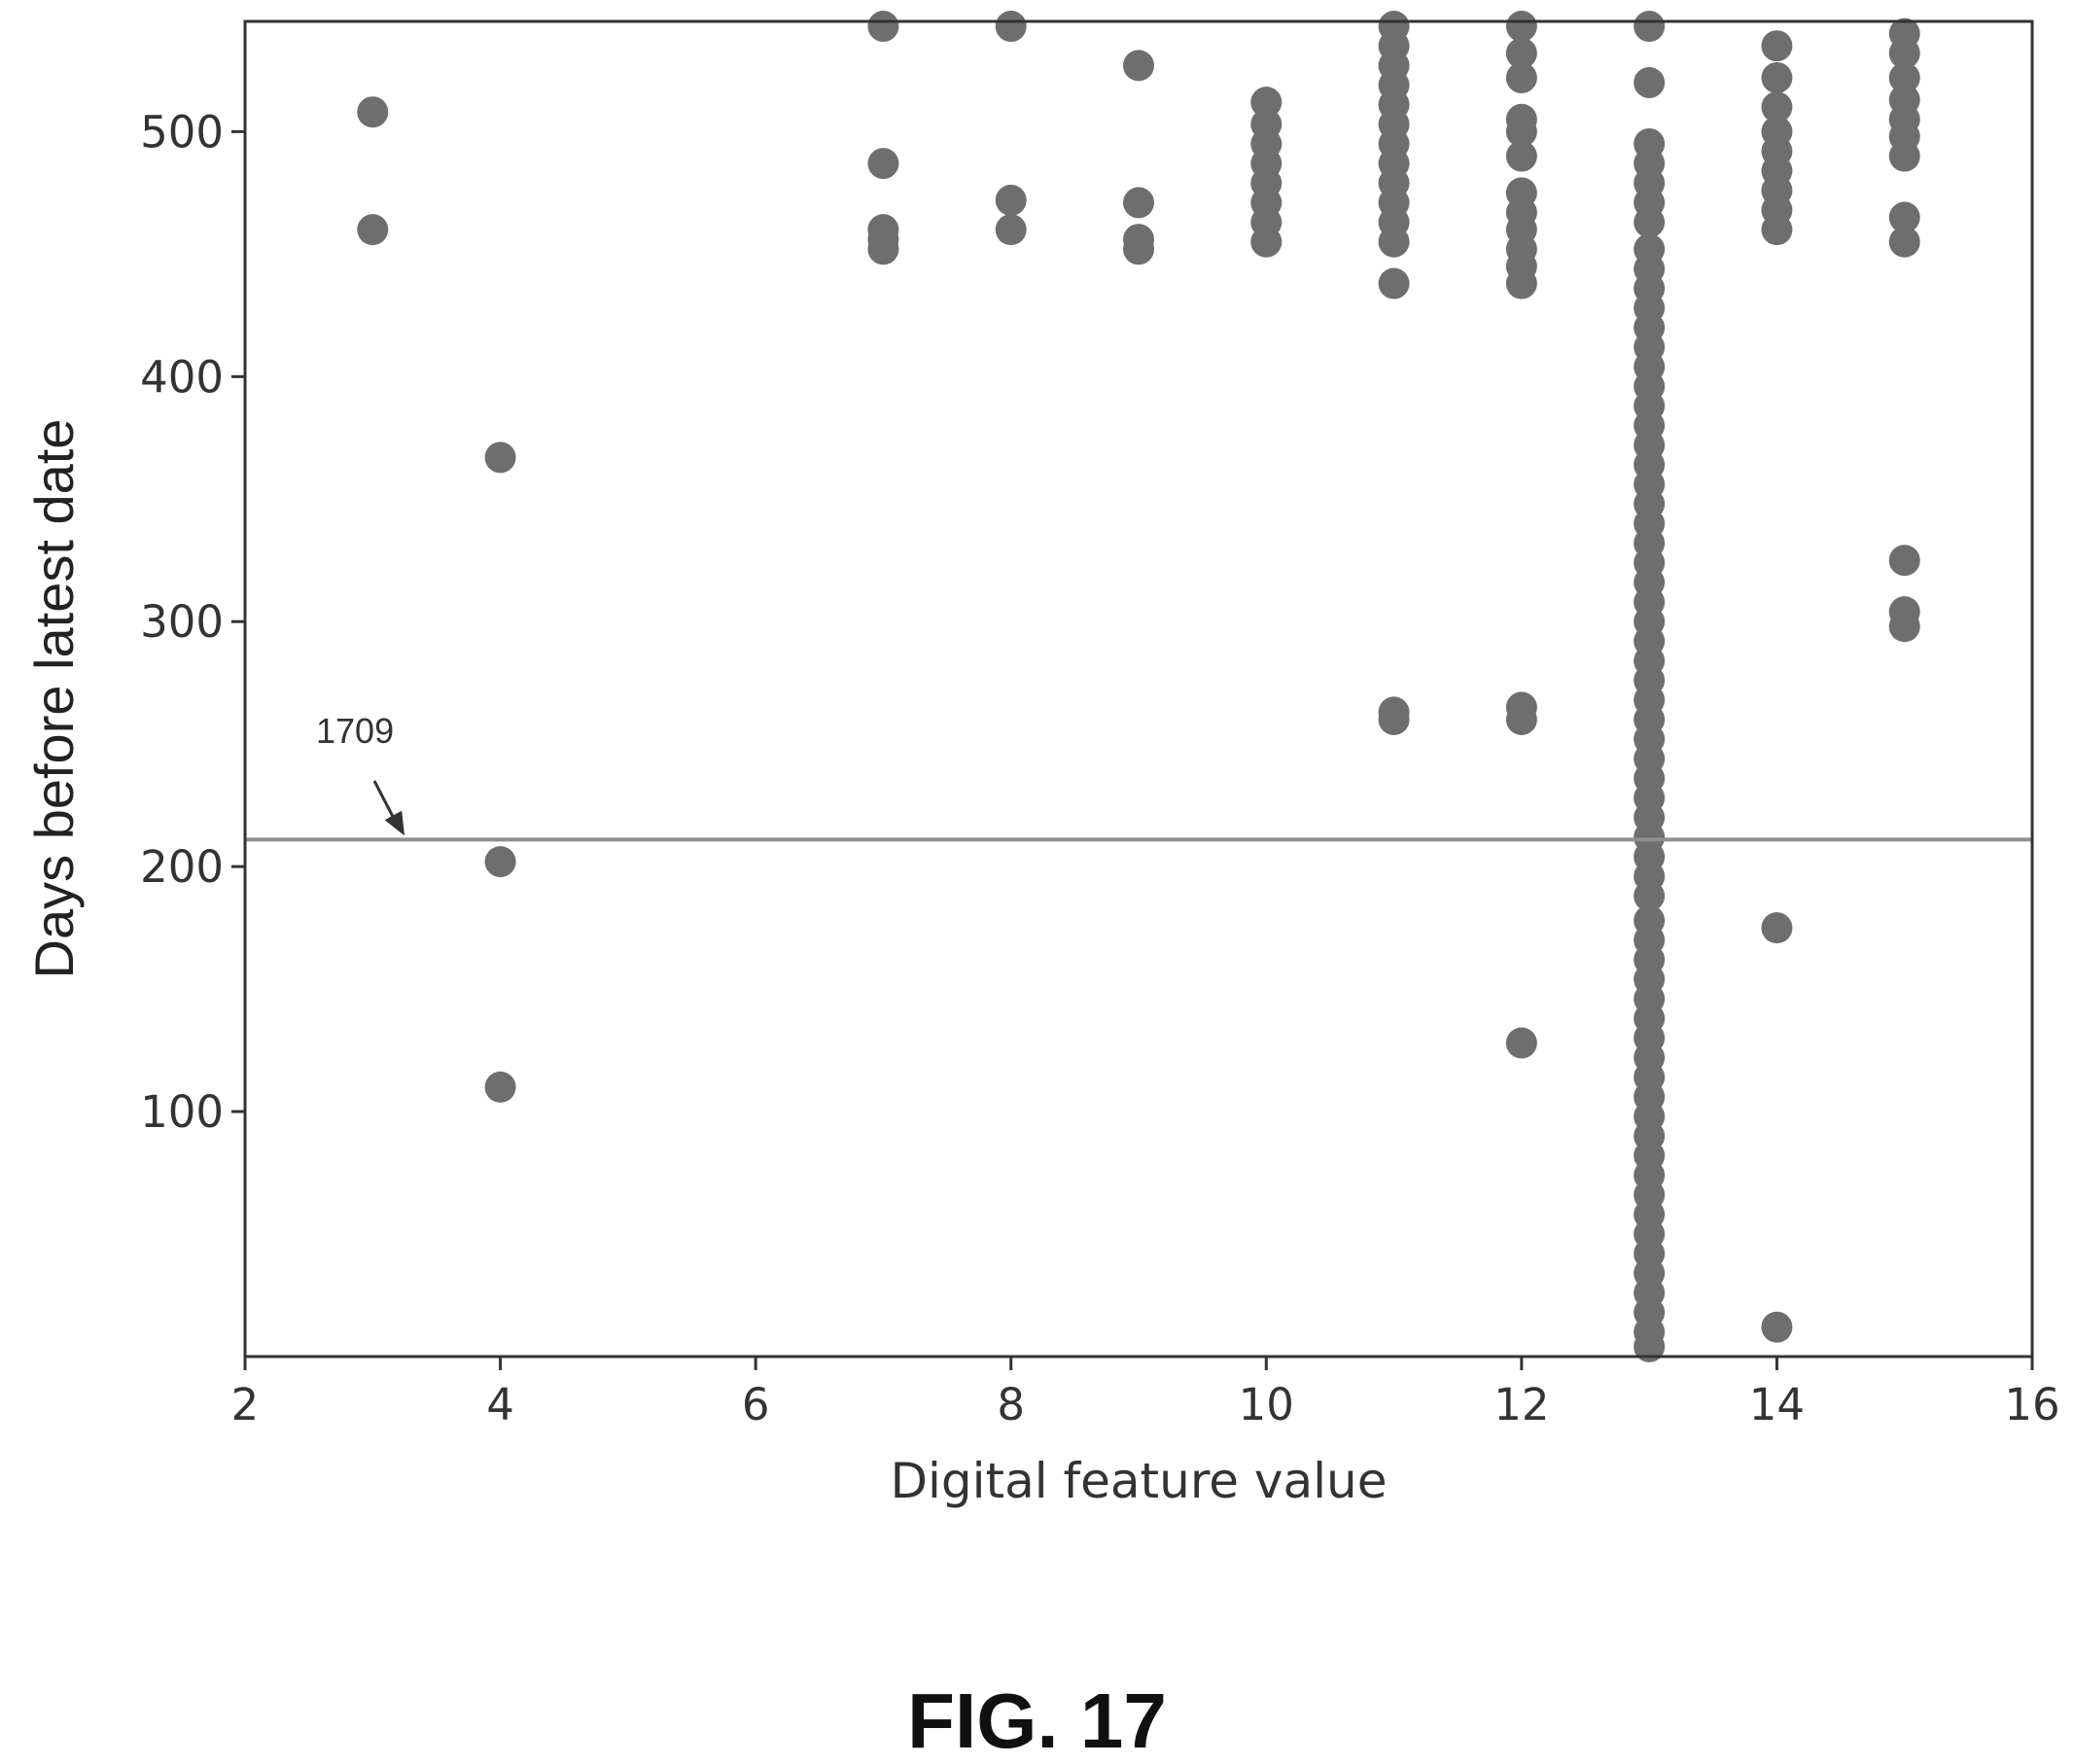 The height and width of the screenshot is (1764, 2074). What do you see at coordinates (1266, 1405) in the screenshot?
I see `x-tick-label: 10` at bounding box center [1266, 1405].